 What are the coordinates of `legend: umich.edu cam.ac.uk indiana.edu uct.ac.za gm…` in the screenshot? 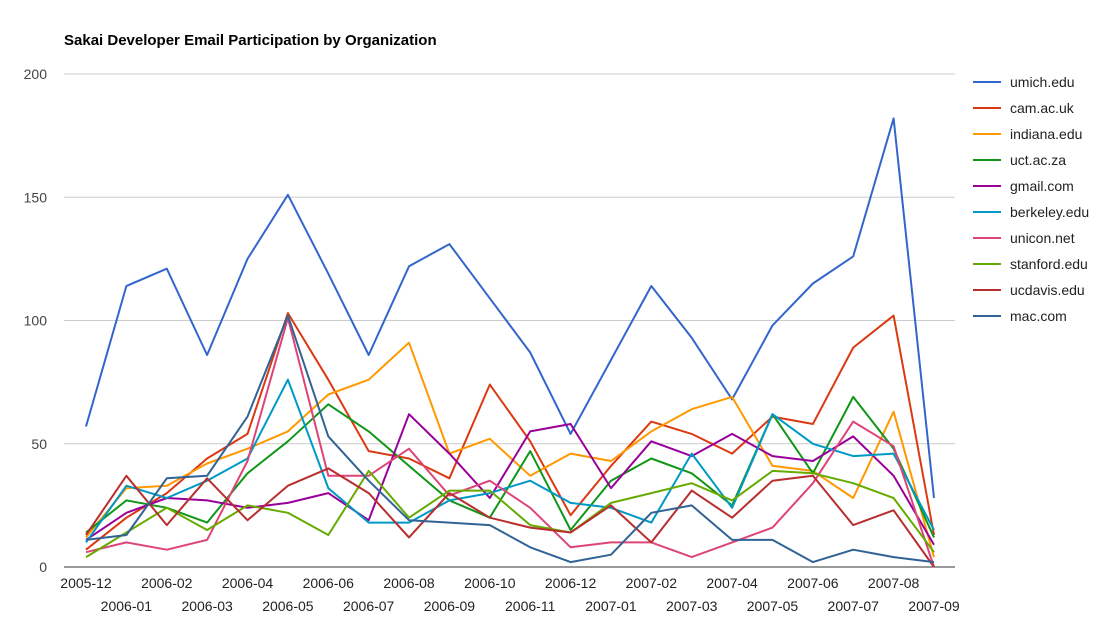 It's located at (1031, 199).